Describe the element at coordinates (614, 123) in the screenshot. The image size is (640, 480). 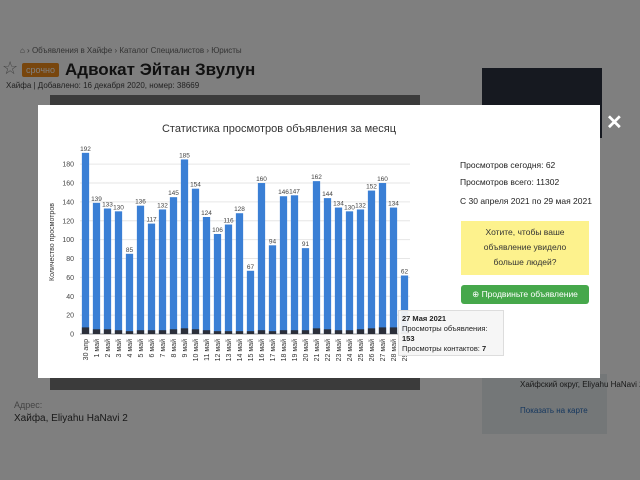
I see `close-button: ✕` at that location.